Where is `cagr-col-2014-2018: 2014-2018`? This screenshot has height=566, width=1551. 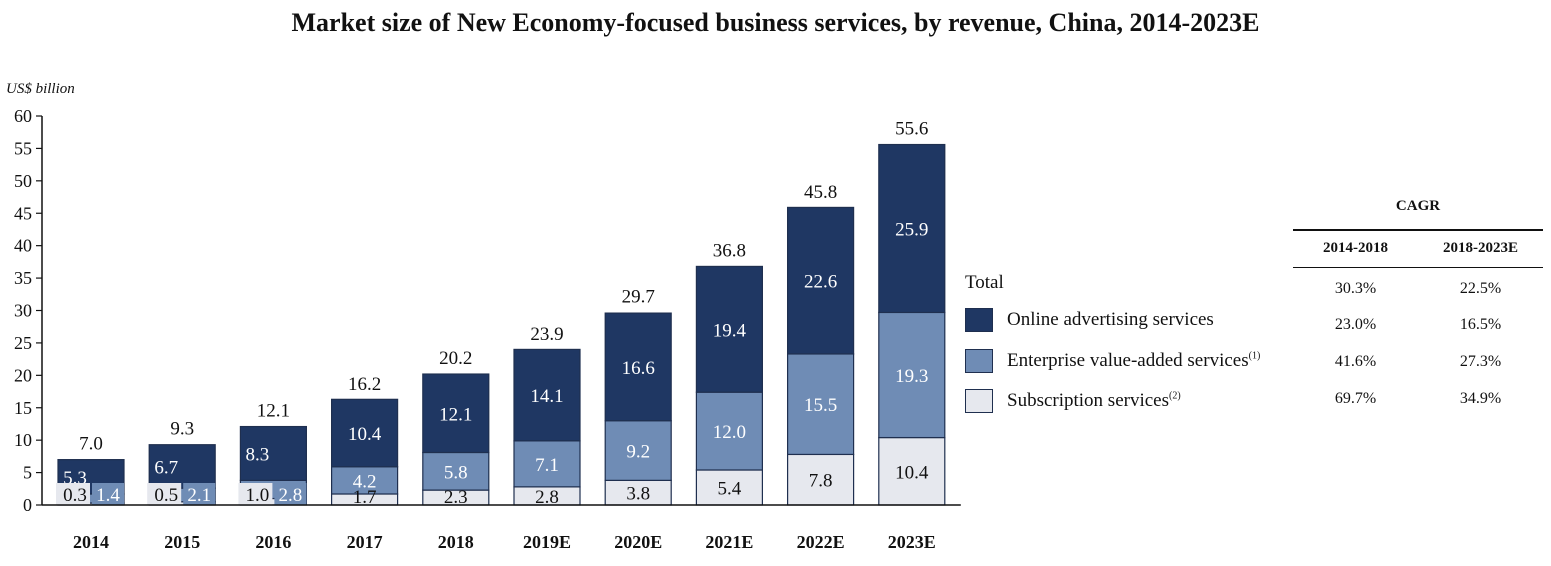 cagr-col-2014-2018: 2014-2018 is located at coordinates (1355, 248).